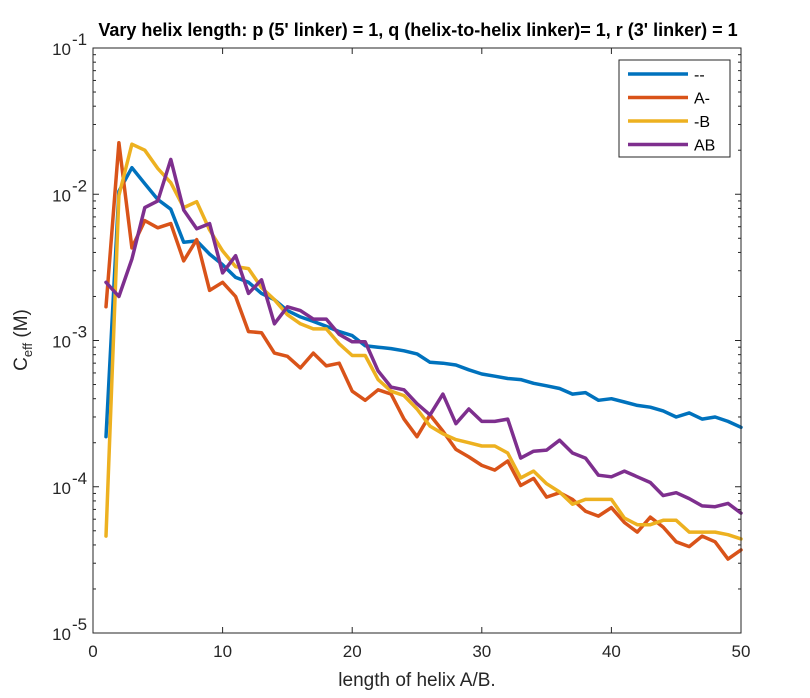 The image size is (810, 698). I want to click on legend-label-1: A-, so click(702, 99).